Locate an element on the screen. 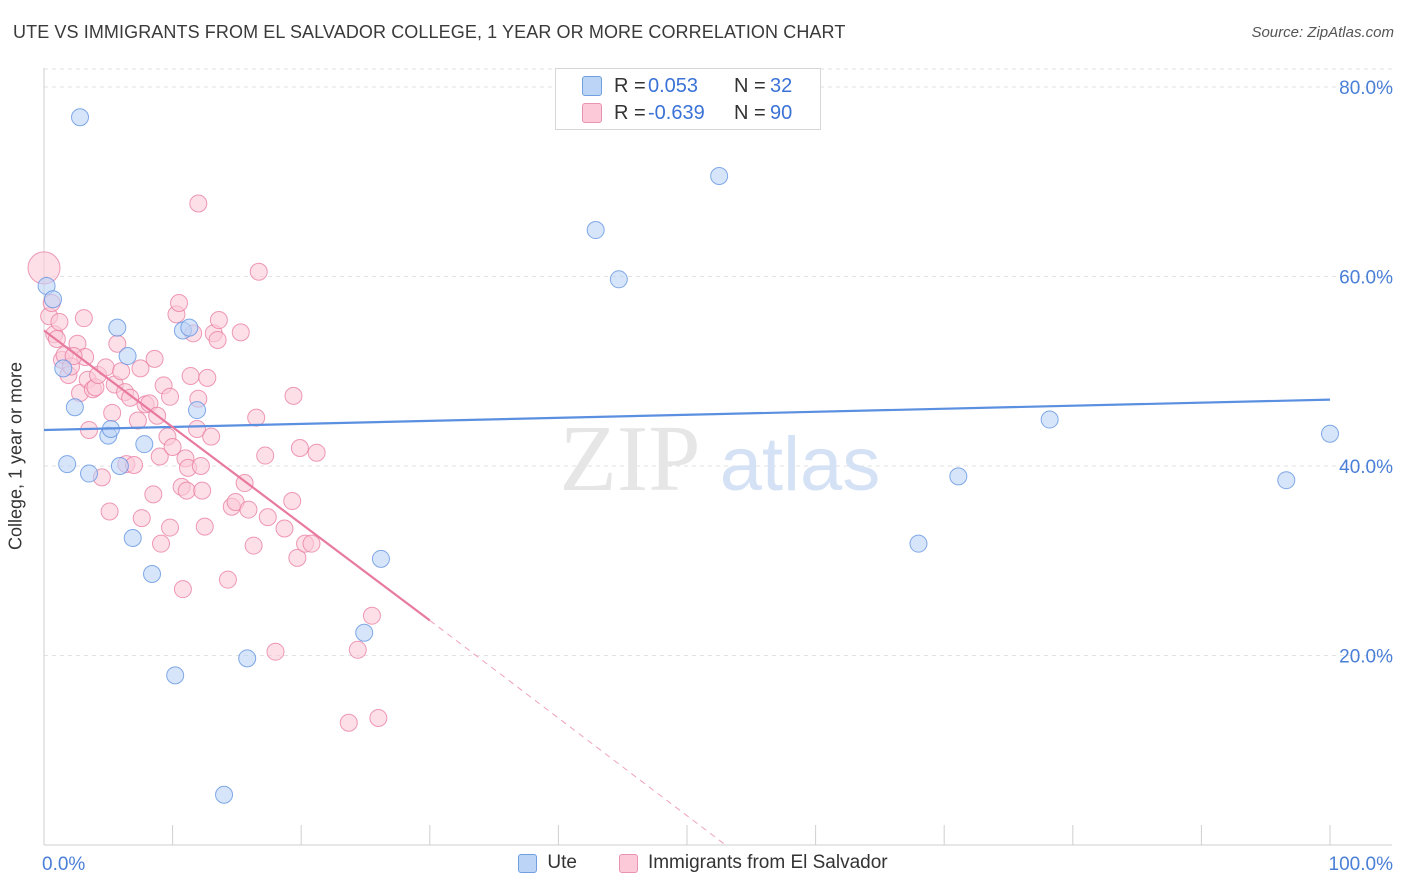 This screenshot has height=892, width=1406. legend-label-ute: Ute is located at coordinates (562, 862).